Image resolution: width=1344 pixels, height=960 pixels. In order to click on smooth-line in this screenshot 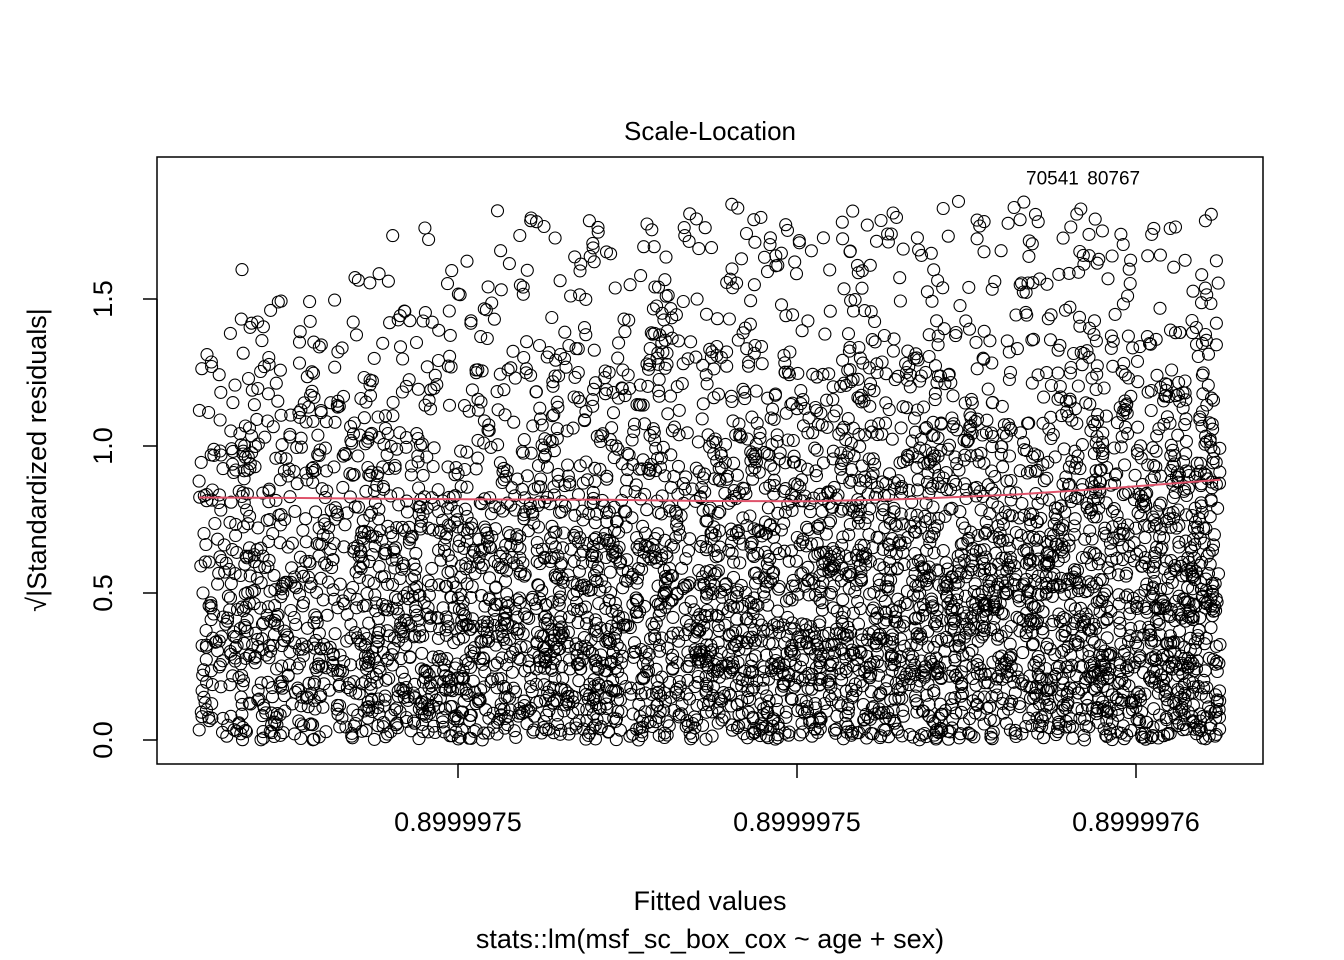, I will do `click(709, 490)`.